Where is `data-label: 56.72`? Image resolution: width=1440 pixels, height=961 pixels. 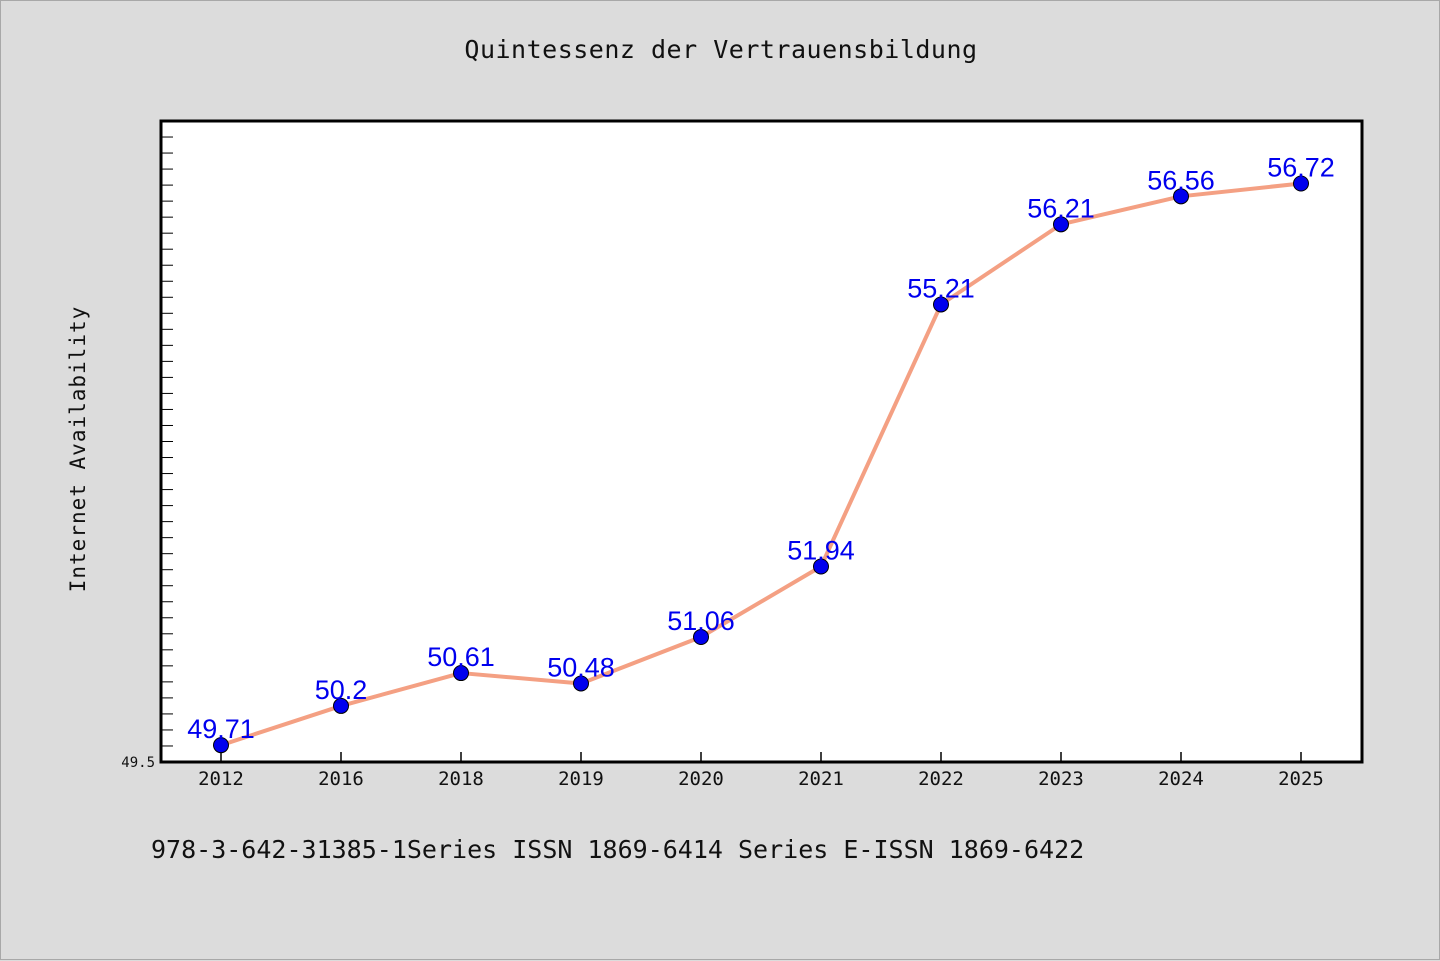 data-label: 56.72 is located at coordinates (1301, 167).